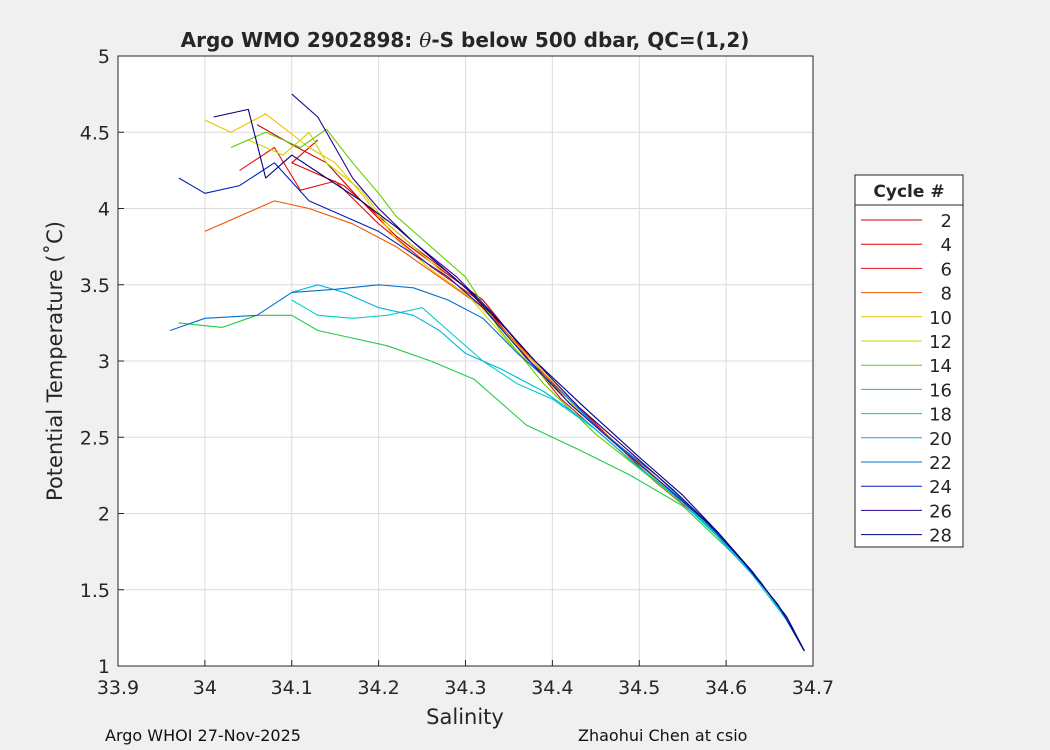 The image size is (1050, 750). What do you see at coordinates (292, 688) in the screenshot?
I see `x-tick-label: 34.1` at bounding box center [292, 688].